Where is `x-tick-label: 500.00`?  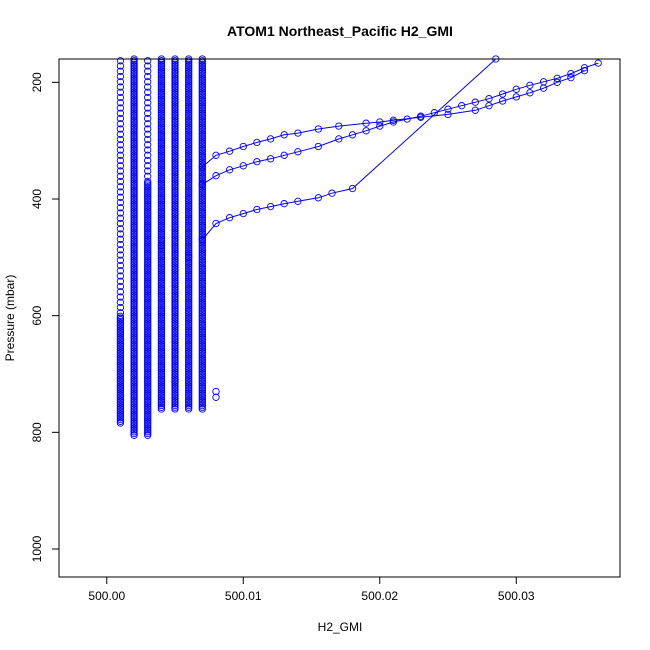
x-tick-label: 500.00 is located at coordinates (106, 596).